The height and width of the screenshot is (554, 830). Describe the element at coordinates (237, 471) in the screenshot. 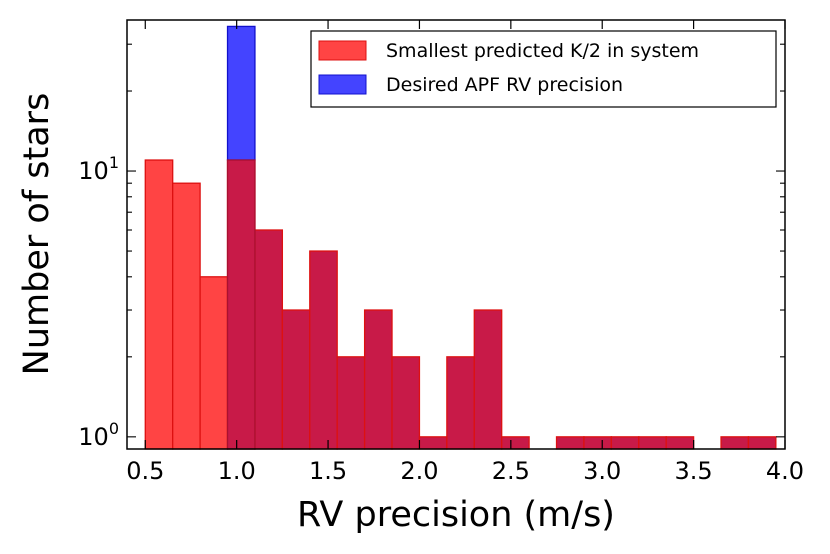

I see `x-tick-label: 1.0` at that location.